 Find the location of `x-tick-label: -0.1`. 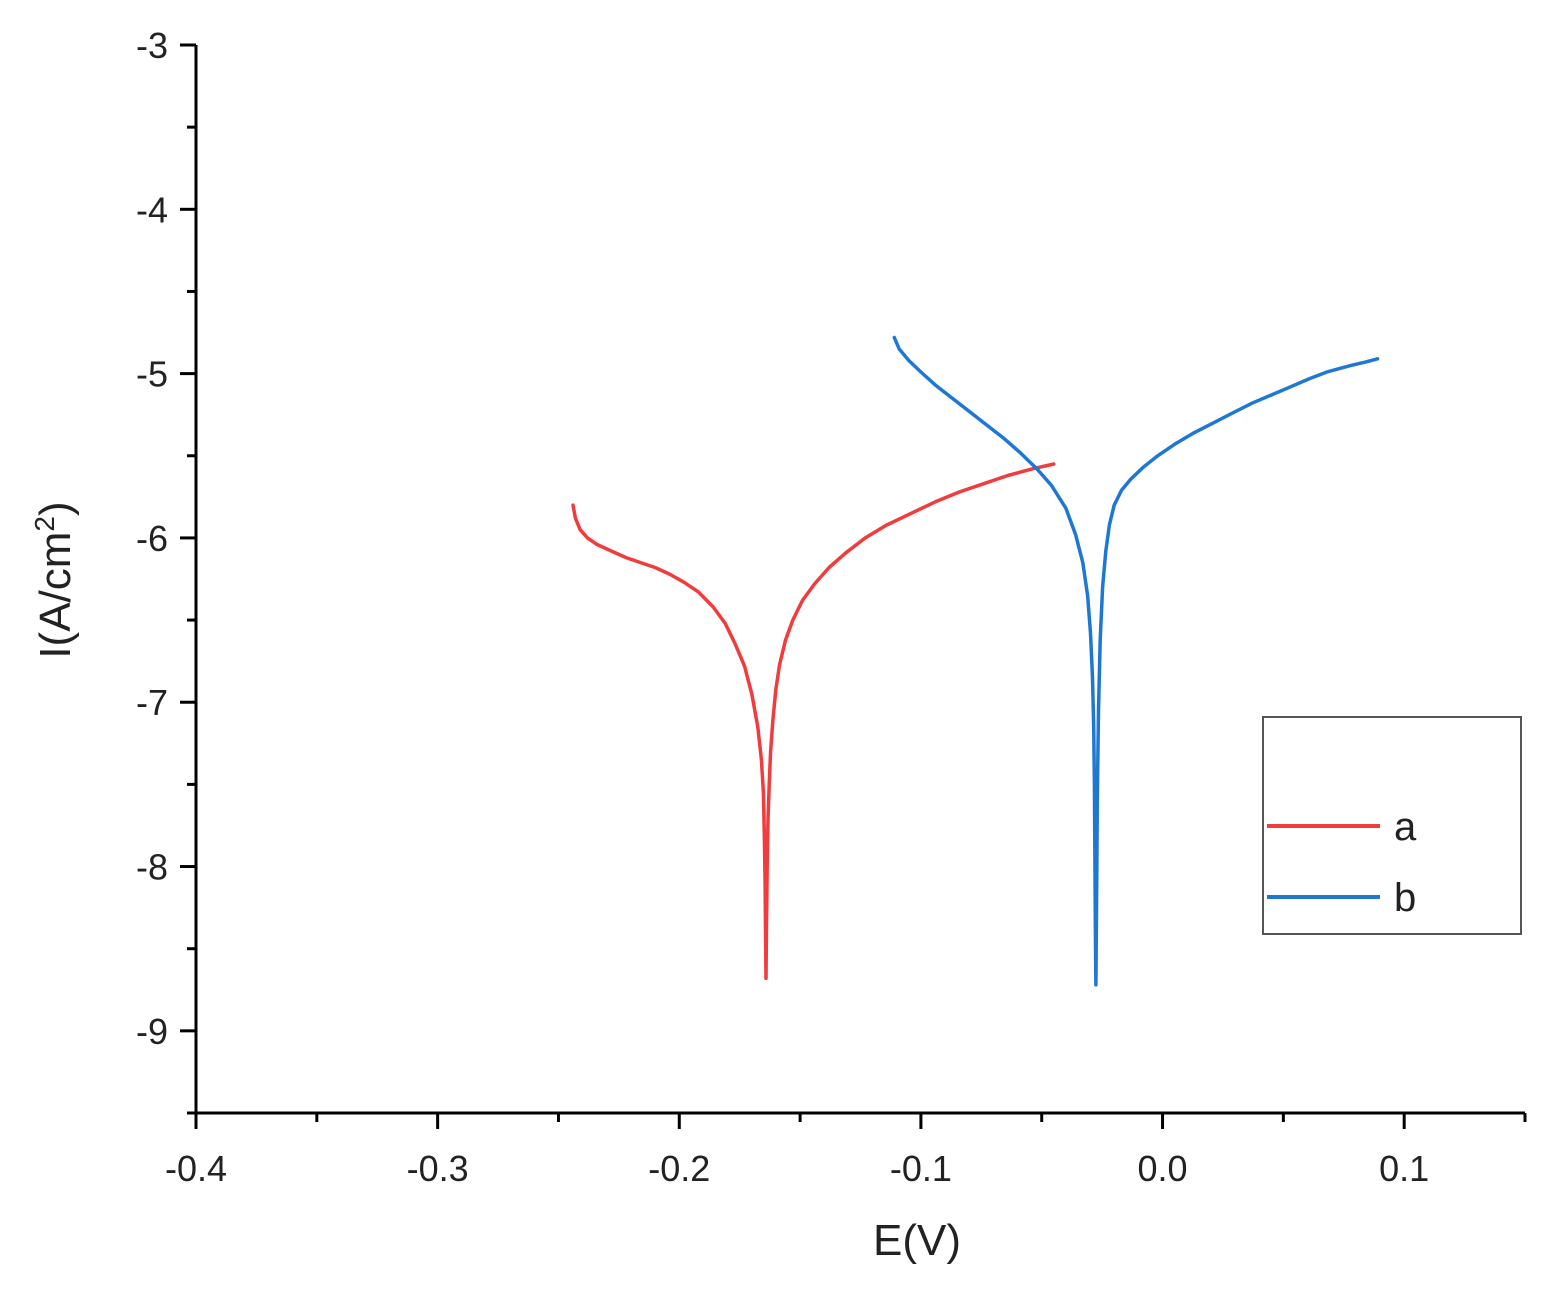

x-tick-label: -0.1 is located at coordinates (921, 1168).